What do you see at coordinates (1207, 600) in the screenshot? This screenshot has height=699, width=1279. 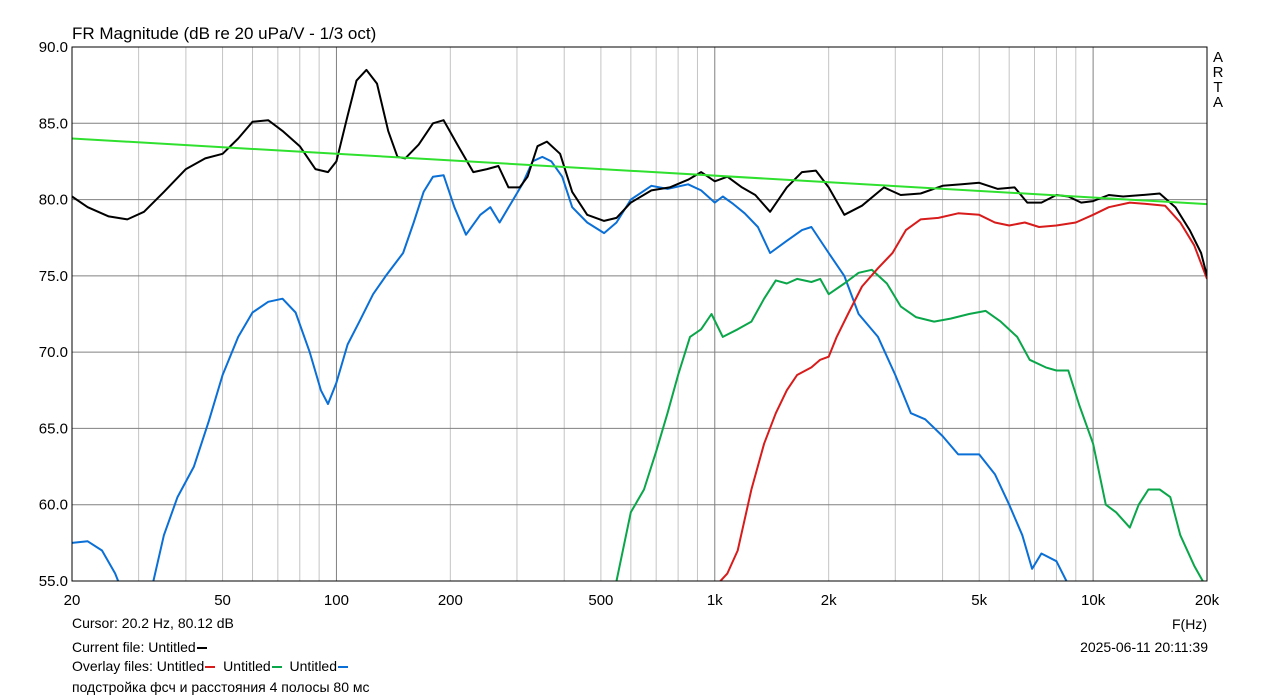 I see `x-tick-label: 20k` at bounding box center [1207, 600].